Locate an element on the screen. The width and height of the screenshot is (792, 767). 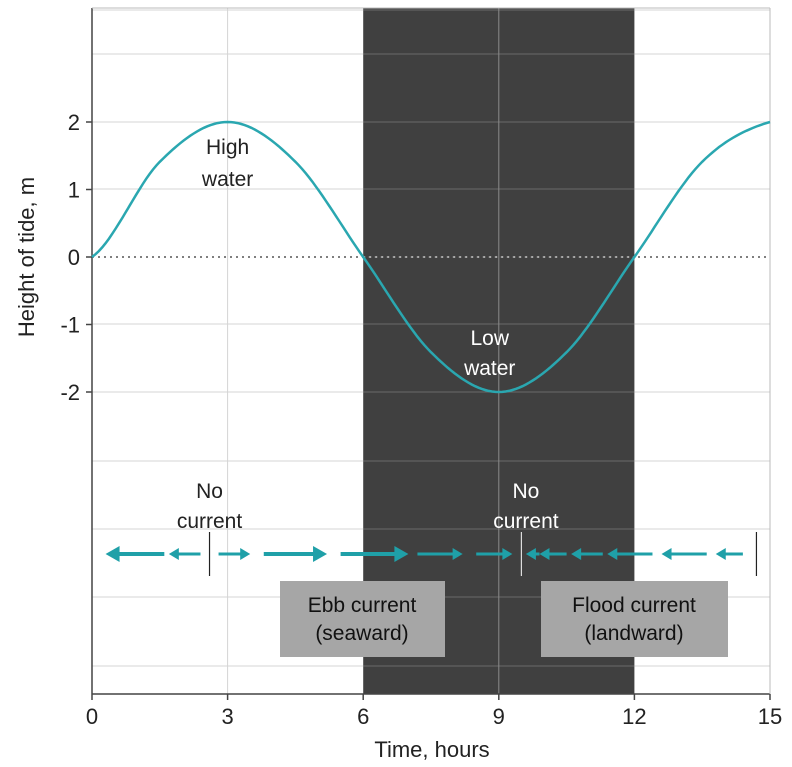
x-tick-label: 0 is located at coordinates (92, 716).